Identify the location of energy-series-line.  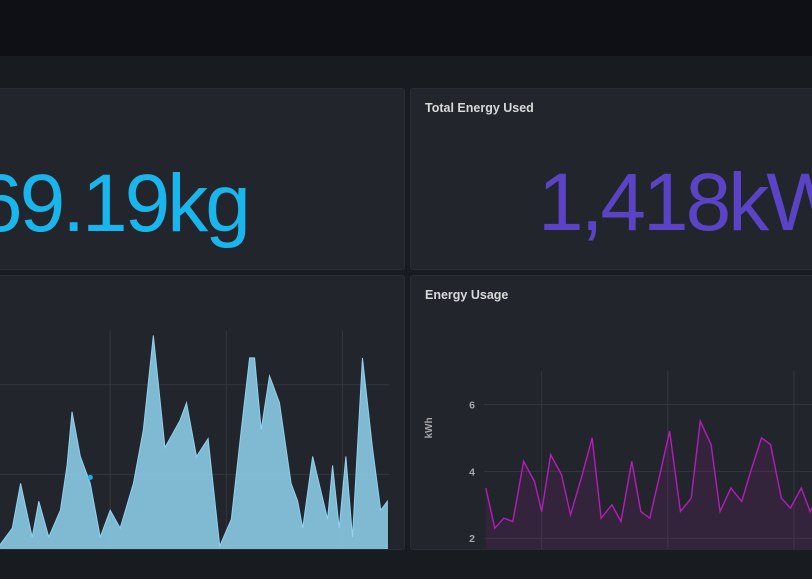
(648, 474).